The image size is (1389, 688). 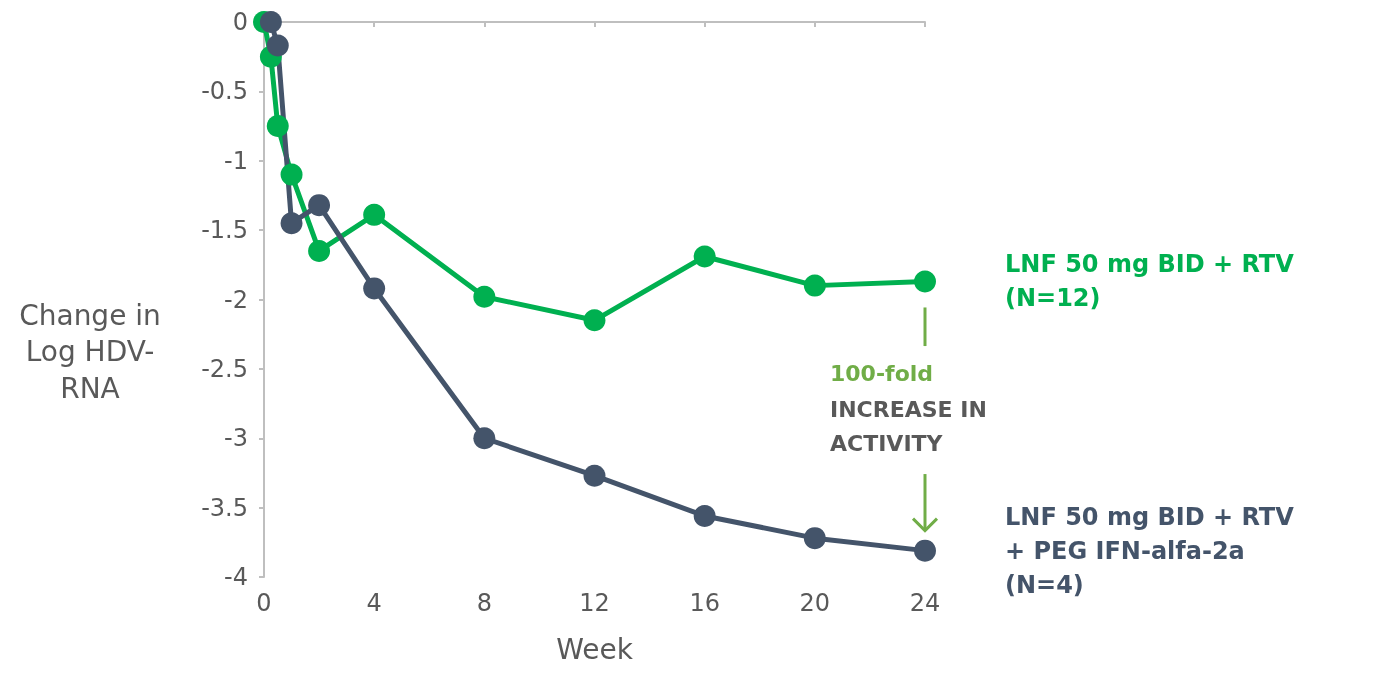 What do you see at coordinates (815, 603) in the screenshot?
I see `x-tick-label: 20` at bounding box center [815, 603].